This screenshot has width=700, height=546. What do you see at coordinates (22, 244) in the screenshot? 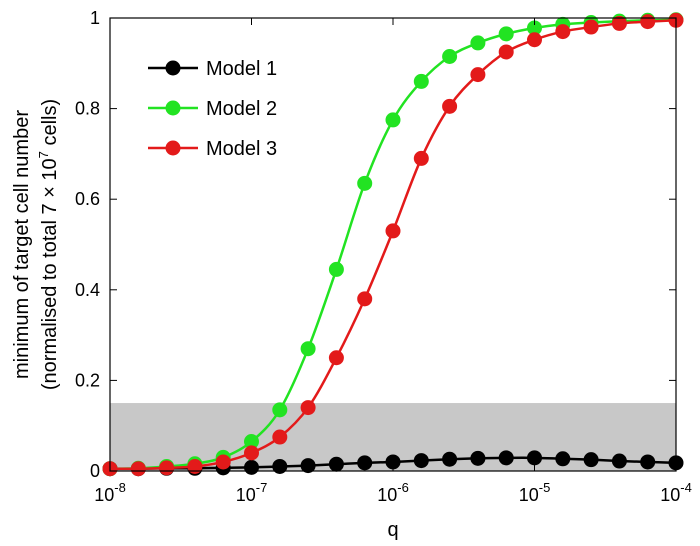
I see `y-axis-label-line1: minimum of target cell number` at bounding box center [22, 244].